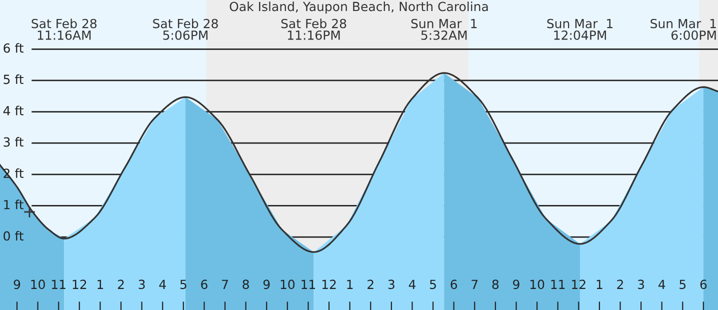 This screenshot has height=310, width=718. What do you see at coordinates (185, 29) in the screenshot?
I see `annotation: Sat Feb 28 5:06PM` at bounding box center [185, 29].